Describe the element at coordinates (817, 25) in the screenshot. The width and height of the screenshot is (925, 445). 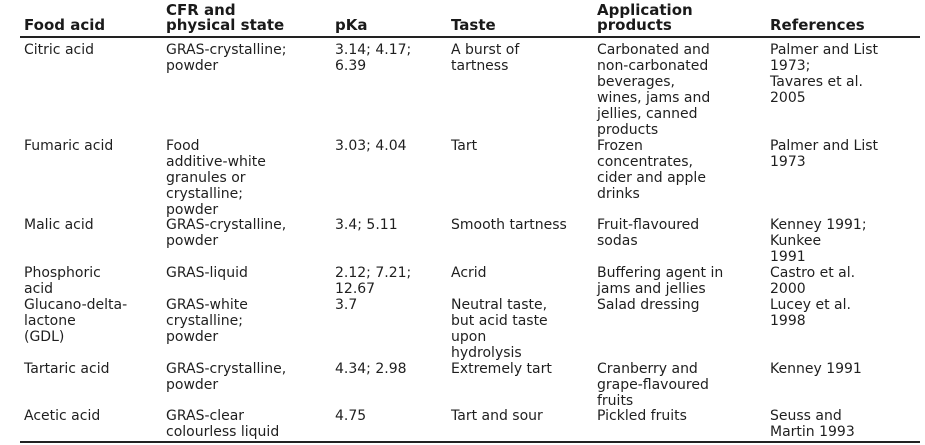
I see `header-references: References` at that location.